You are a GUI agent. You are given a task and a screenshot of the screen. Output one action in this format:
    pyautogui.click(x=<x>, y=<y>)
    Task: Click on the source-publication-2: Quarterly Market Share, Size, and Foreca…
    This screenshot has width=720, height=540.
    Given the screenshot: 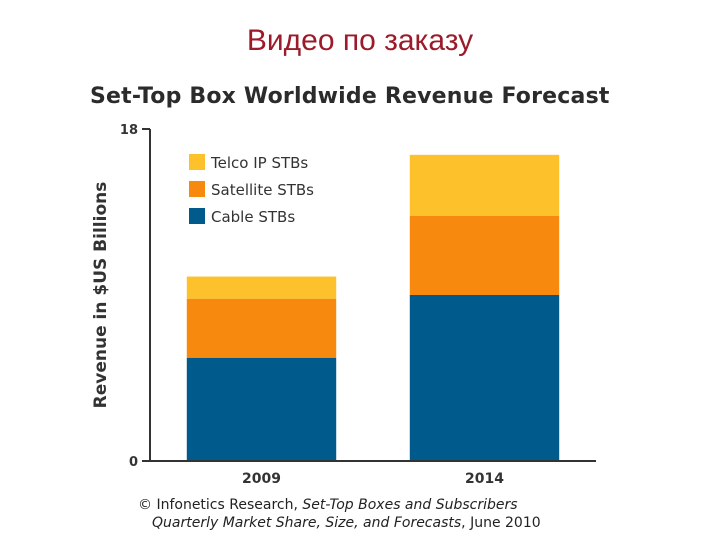 What is the action you would take?
    pyautogui.click(x=307, y=523)
    